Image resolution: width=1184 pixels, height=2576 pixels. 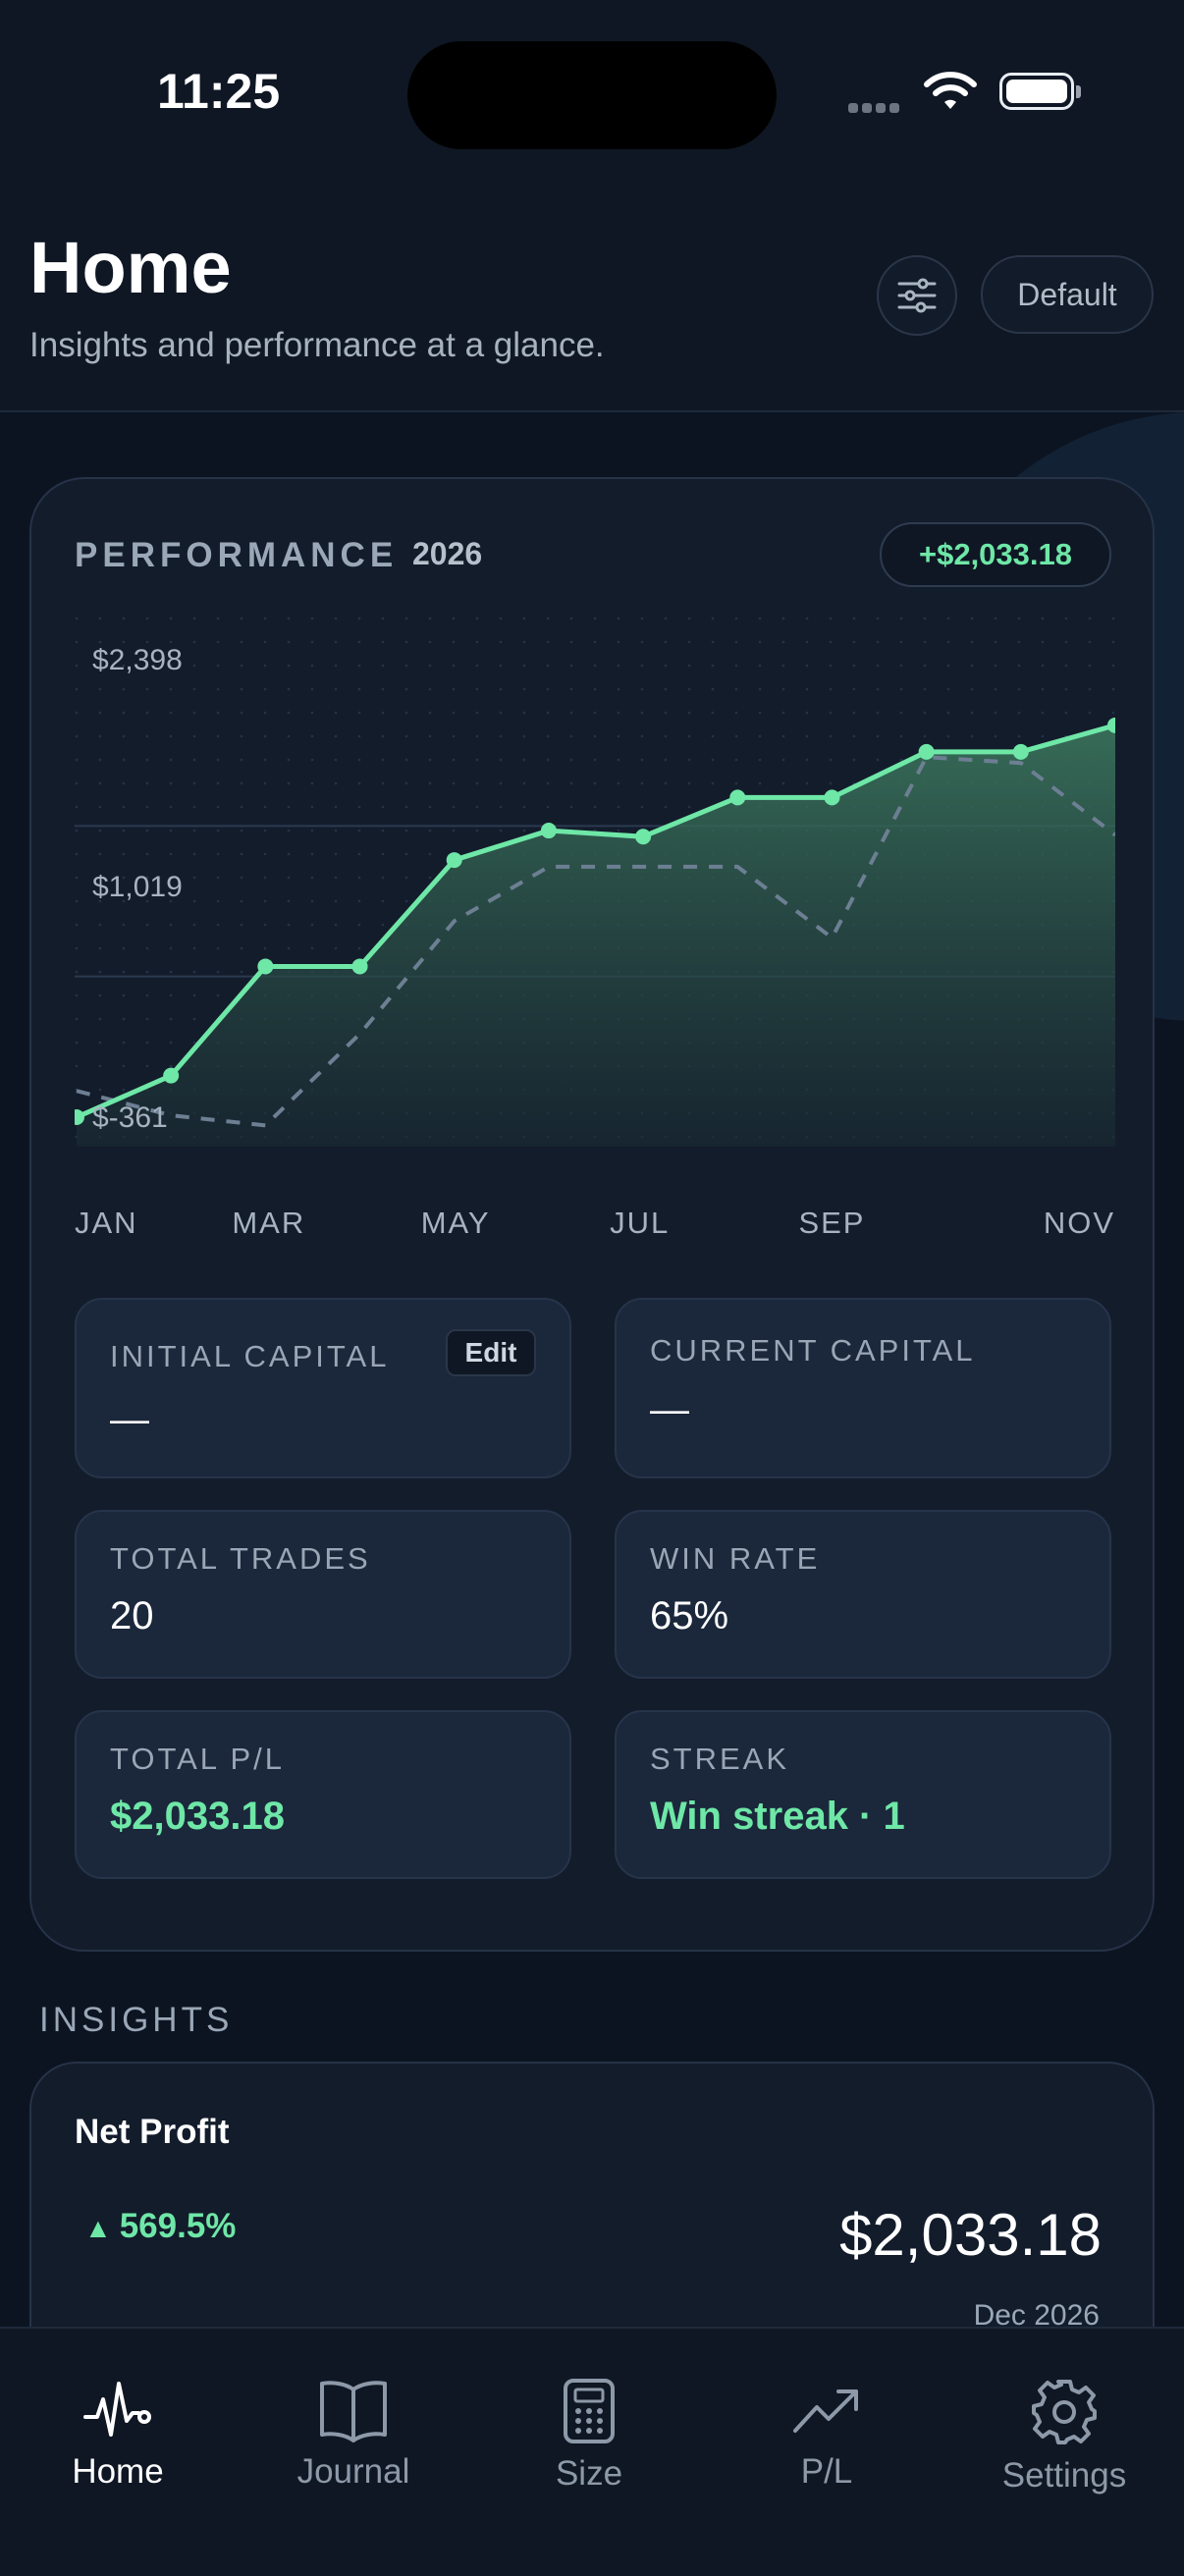 What do you see at coordinates (1064, 2412) in the screenshot?
I see `gear-icon` at bounding box center [1064, 2412].